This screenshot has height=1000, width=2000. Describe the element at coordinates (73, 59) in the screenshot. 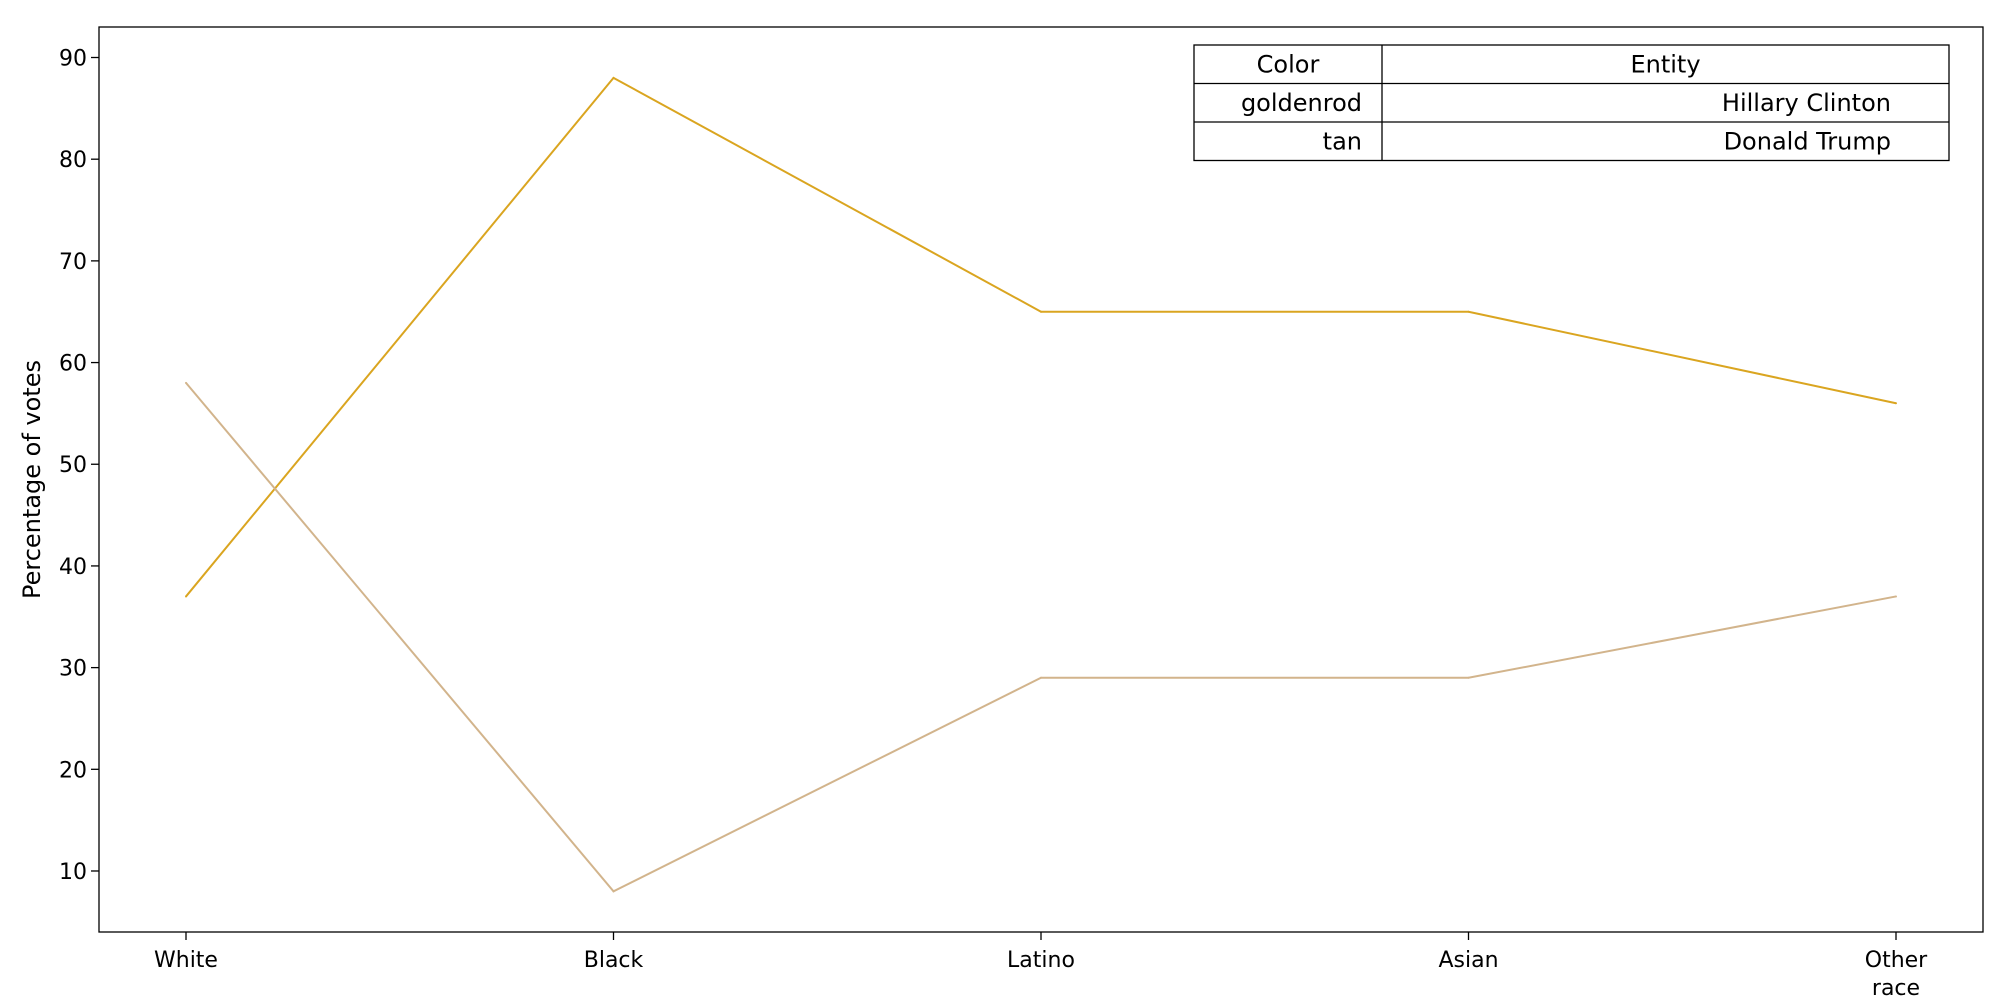

I see `y-tick-label: 90` at that location.